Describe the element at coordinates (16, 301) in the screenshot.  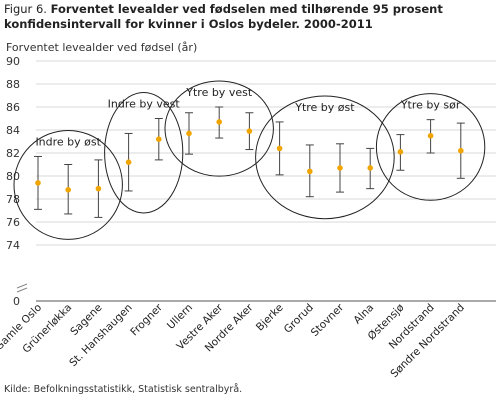
I see `y-tick-label: 0` at that location.